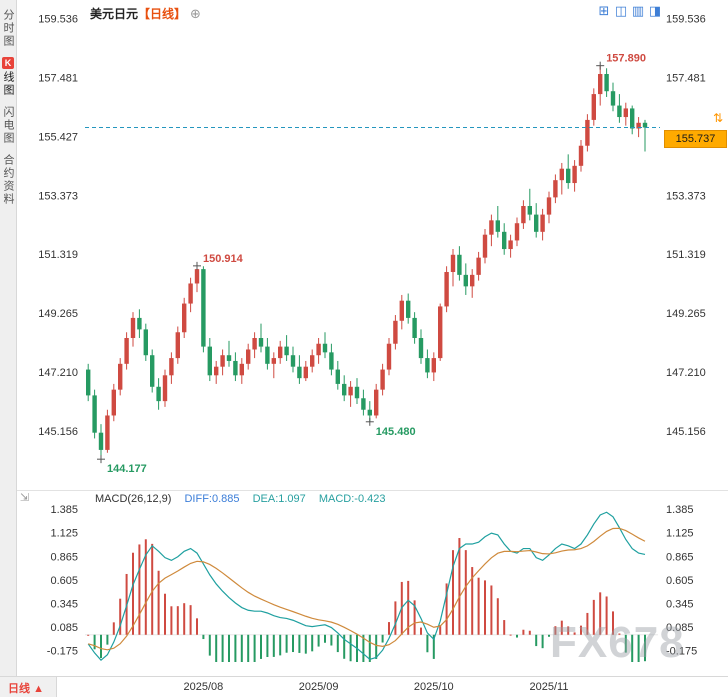 The image size is (728, 697). What do you see at coordinates (195, 13) in the screenshot?
I see `add-indicator-icon: ⊕` at bounding box center [195, 13].